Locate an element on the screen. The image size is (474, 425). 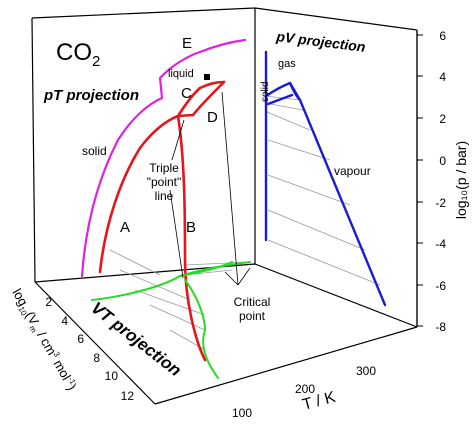
curve-D is located at coordinates (208, 98).